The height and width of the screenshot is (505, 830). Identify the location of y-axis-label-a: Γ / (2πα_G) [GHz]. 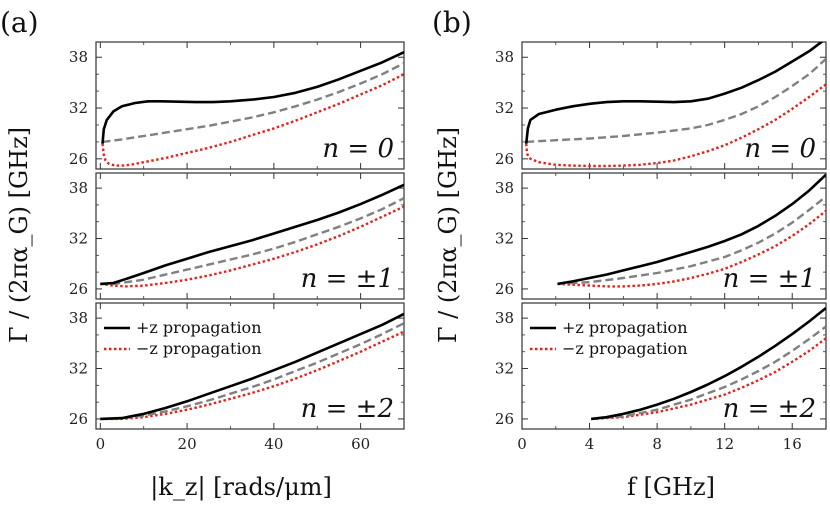
(19, 235).